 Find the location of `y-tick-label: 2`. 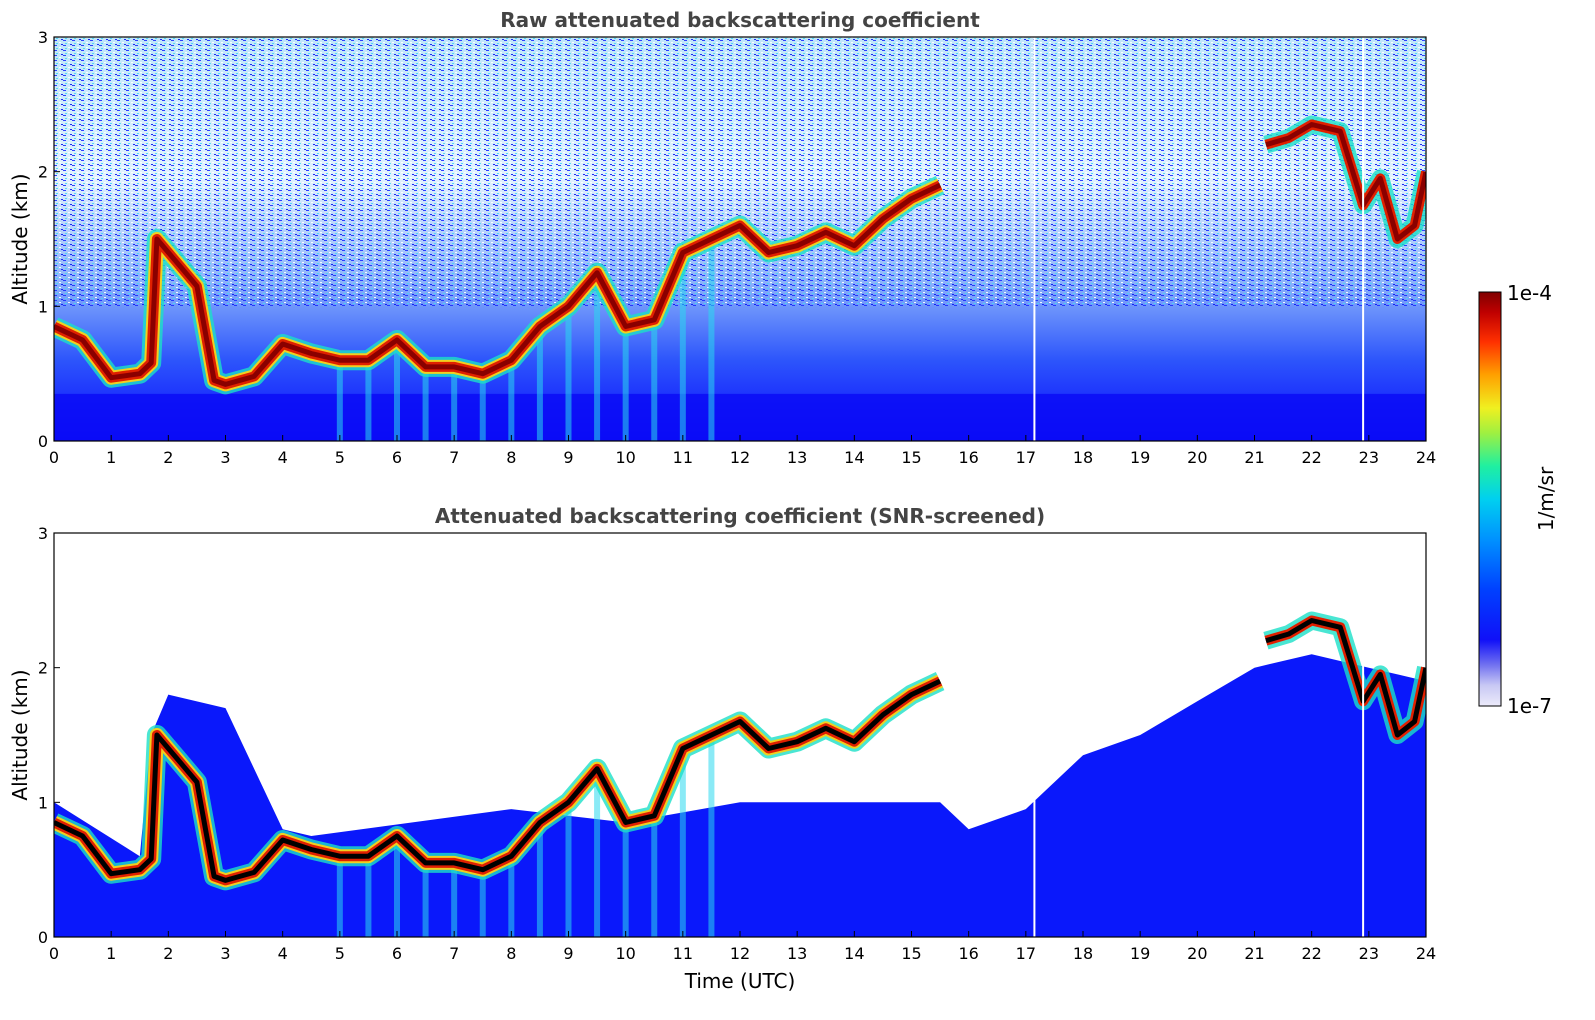

y-tick-label: 2 is located at coordinates (43, 668).